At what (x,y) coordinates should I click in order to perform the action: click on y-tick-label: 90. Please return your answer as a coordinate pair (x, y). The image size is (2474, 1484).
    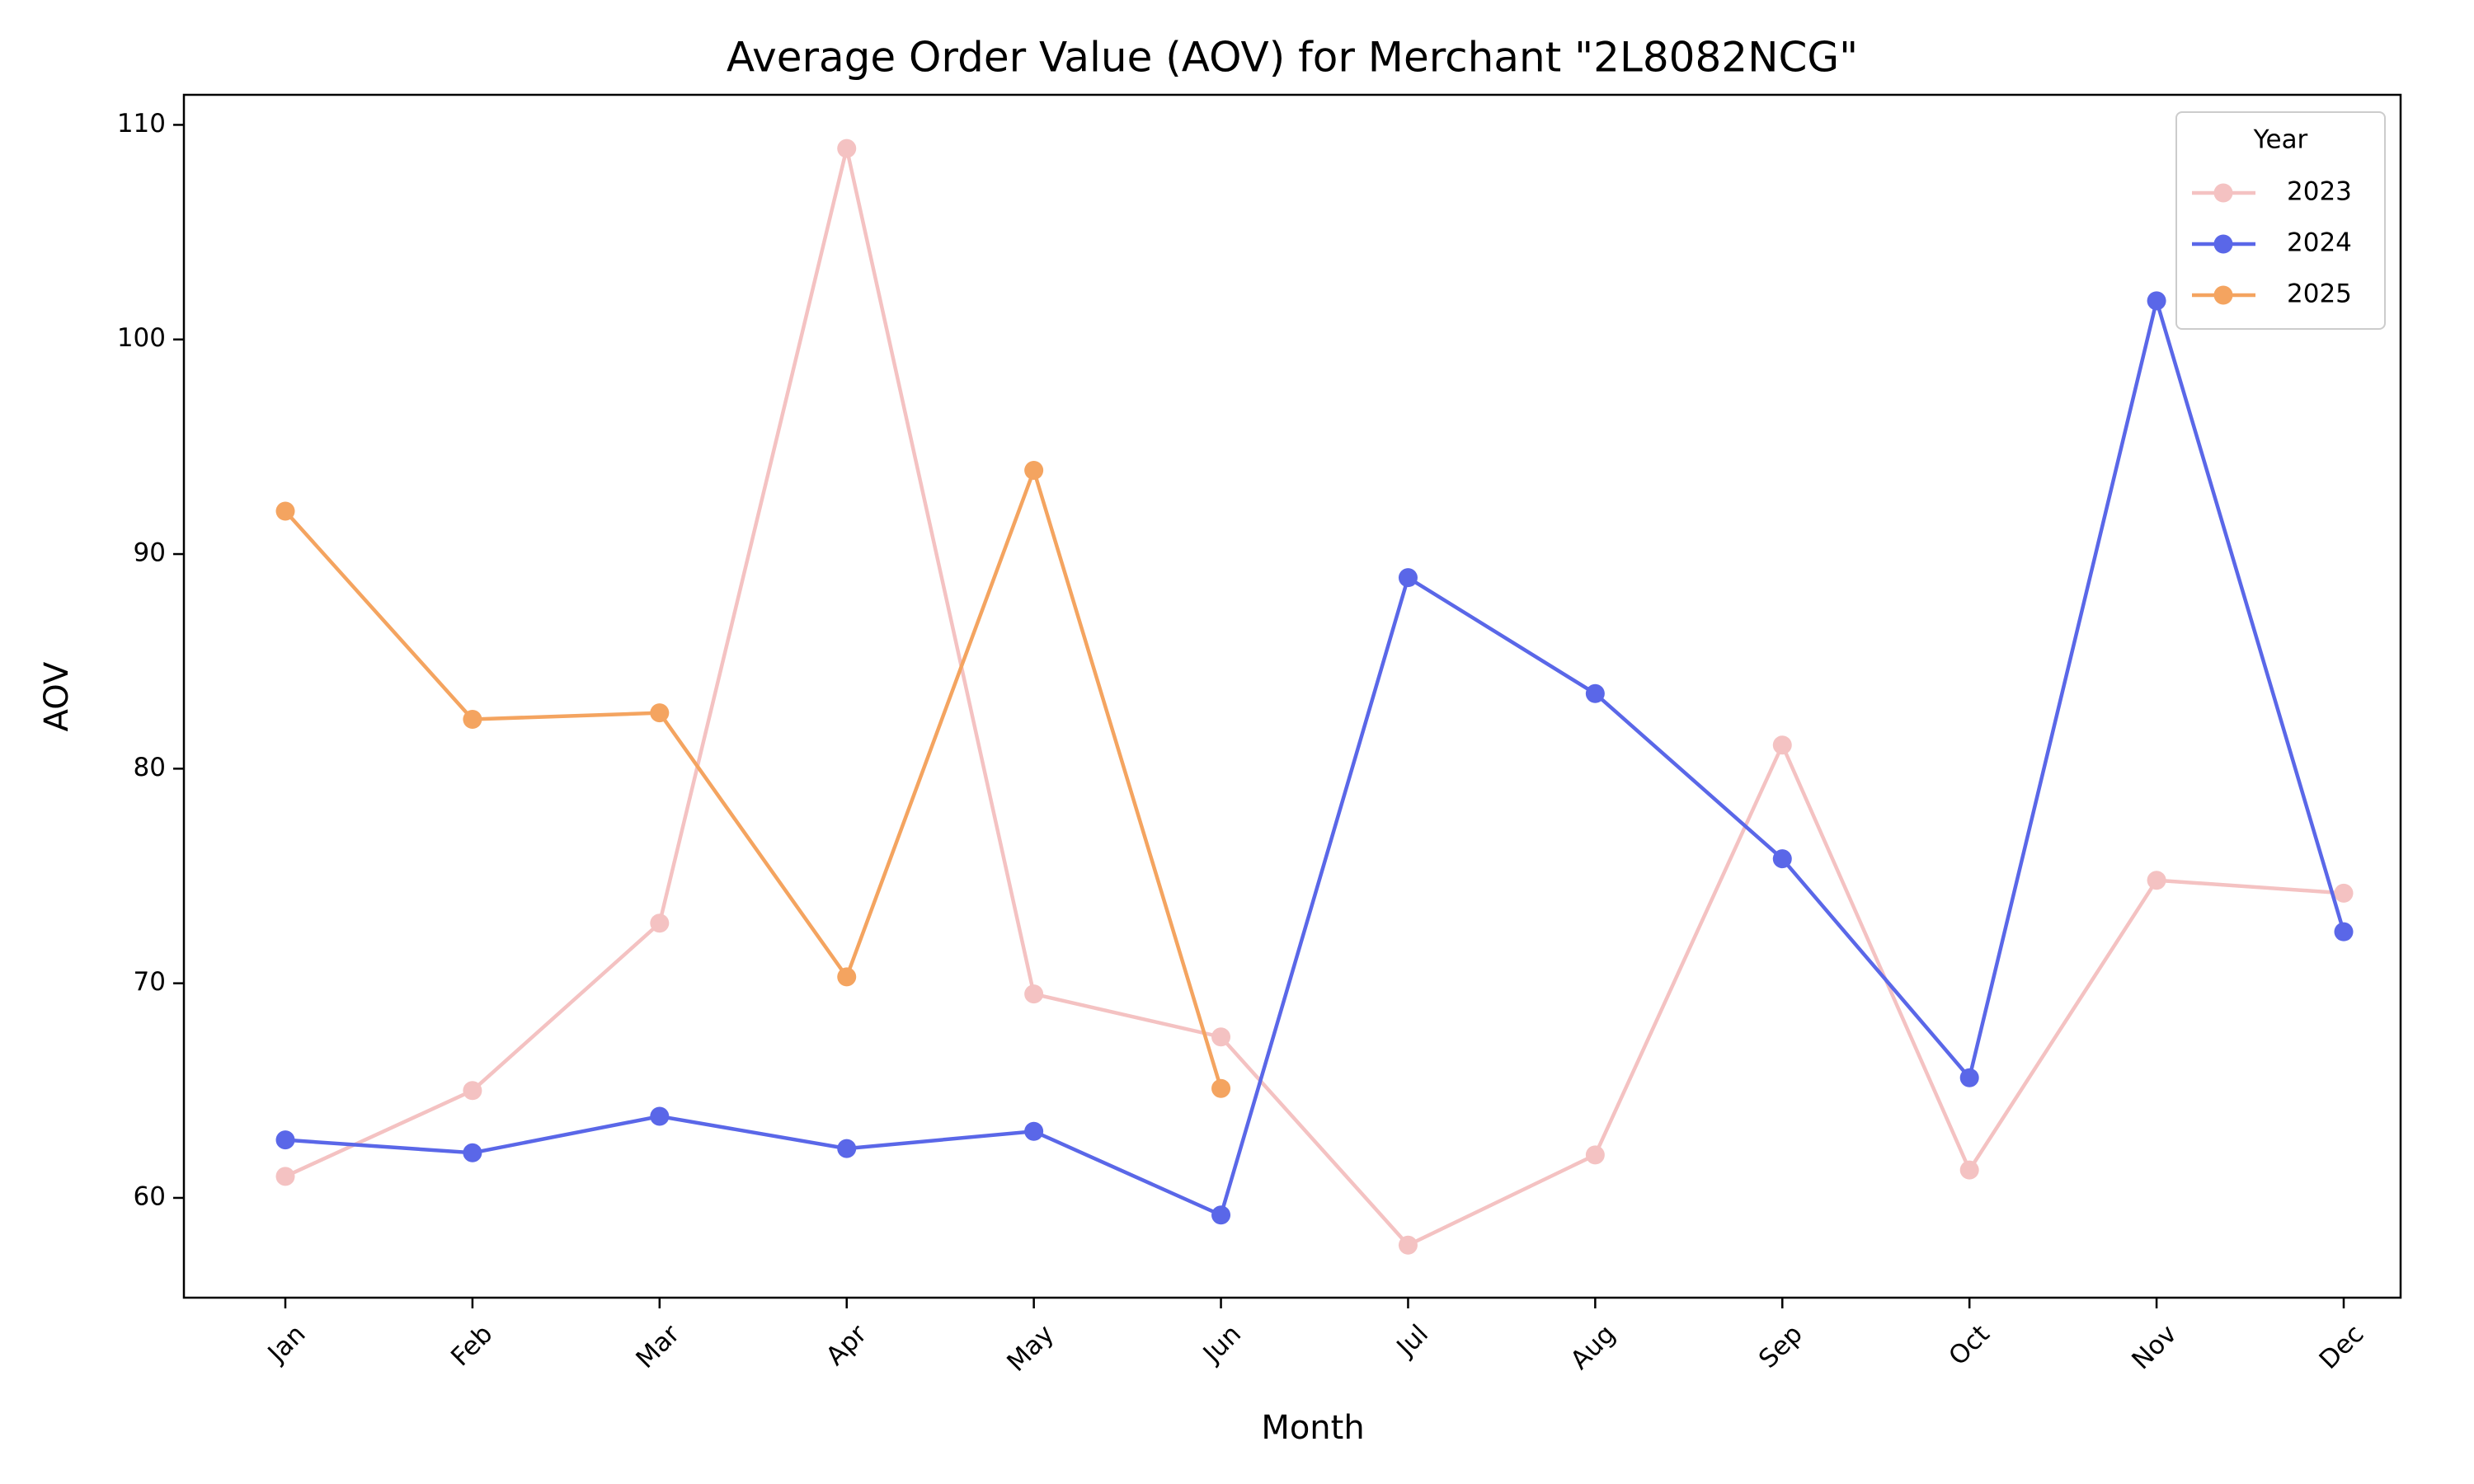
    Looking at the image, I should click on (150, 553).